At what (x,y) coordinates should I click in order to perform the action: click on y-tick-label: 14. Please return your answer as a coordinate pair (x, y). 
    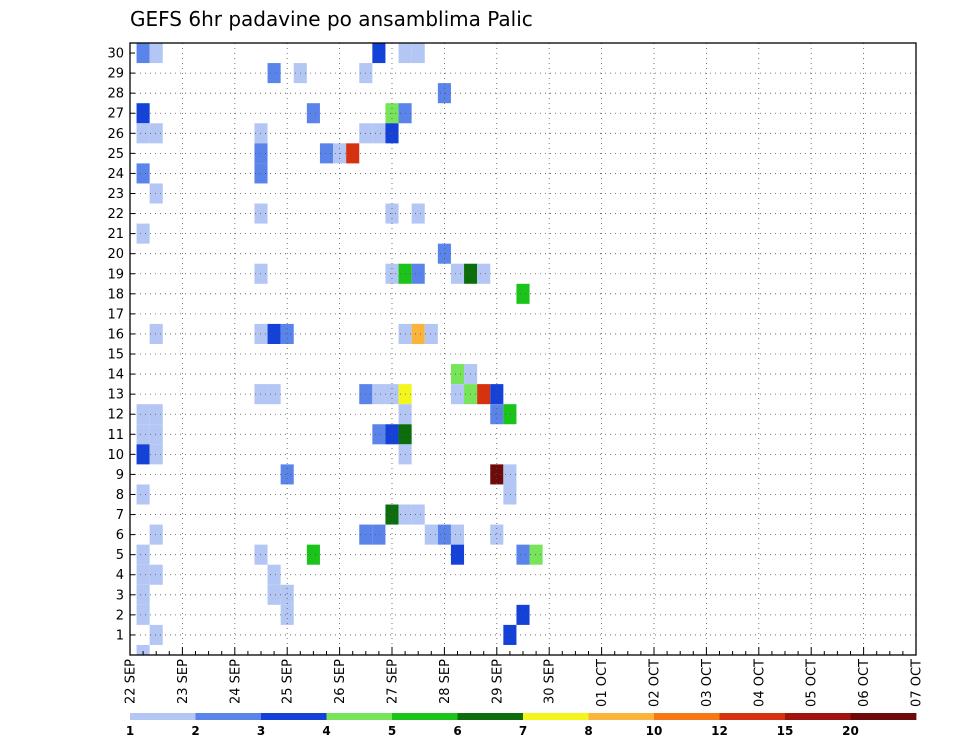
    Looking at the image, I should click on (115, 375).